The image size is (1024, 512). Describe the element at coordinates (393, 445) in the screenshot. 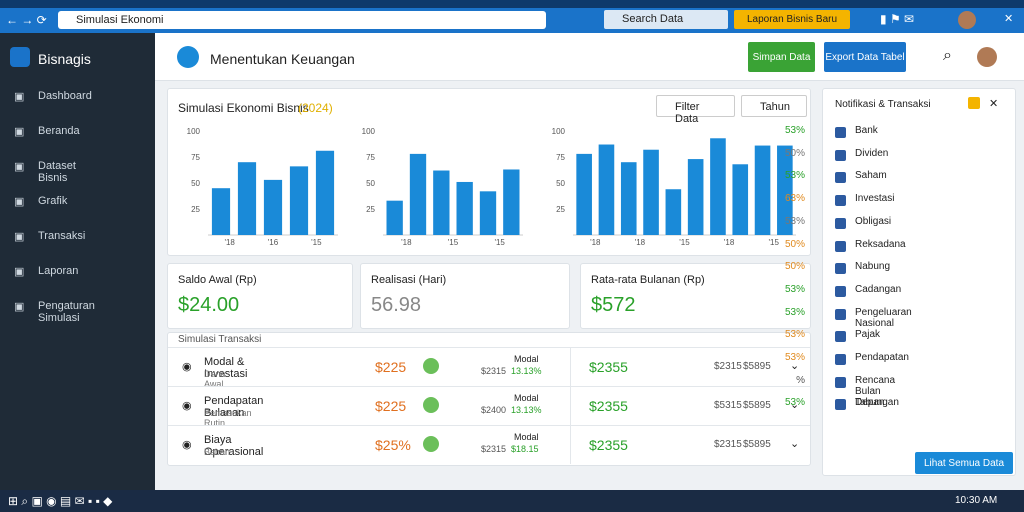

I see `row-amount: $25%` at that location.